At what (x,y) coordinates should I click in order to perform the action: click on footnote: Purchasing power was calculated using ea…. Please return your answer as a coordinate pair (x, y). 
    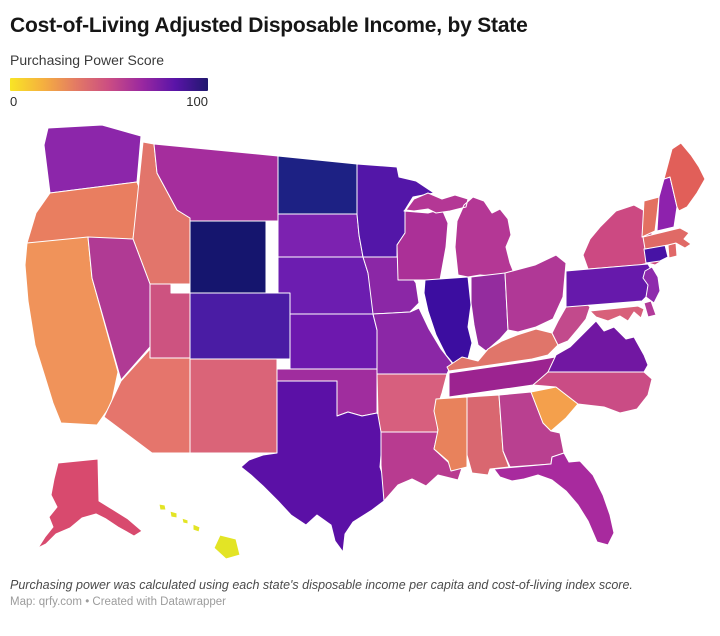
    Looking at the image, I should click on (321, 585).